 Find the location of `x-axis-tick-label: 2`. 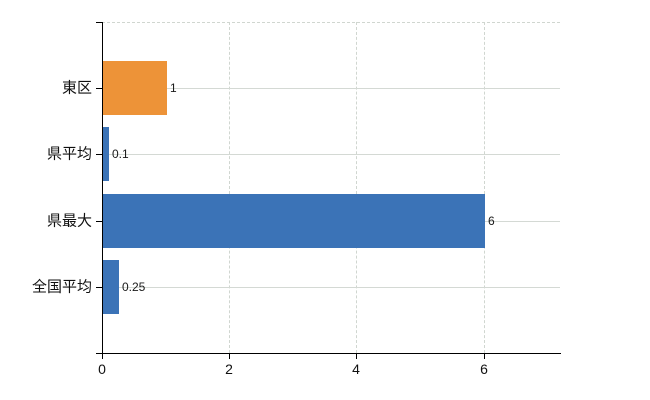

x-axis-tick-label: 2 is located at coordinates (229, 369).